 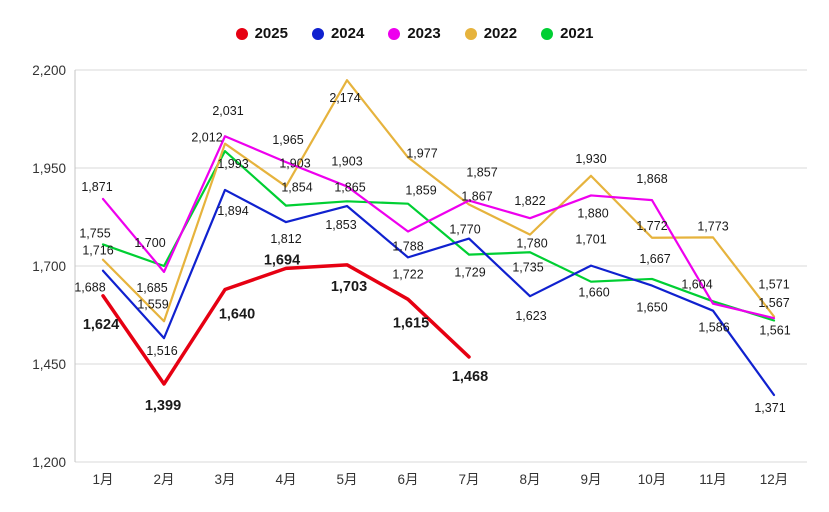 What do you see at coordinates (285, 239) in the screenshot?
I see `data-label-2024: 1,812` at bounding box center [285, 239].